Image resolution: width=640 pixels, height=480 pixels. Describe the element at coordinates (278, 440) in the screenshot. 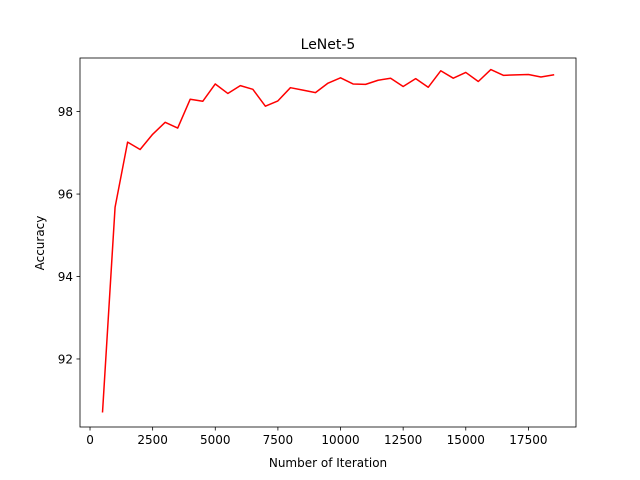

I see `x-tick-label: 7500` at that location.